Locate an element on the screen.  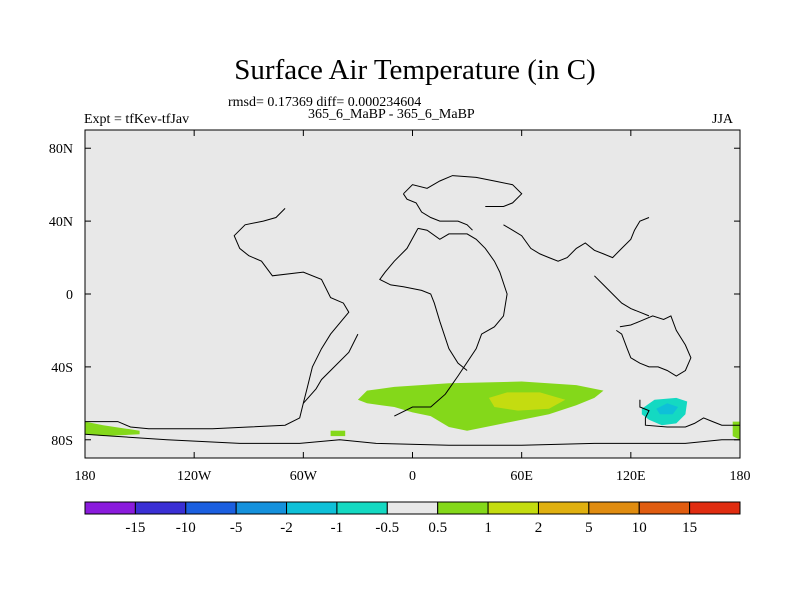
colorbar-label: 0.5 is located at coordinates (437, 528).